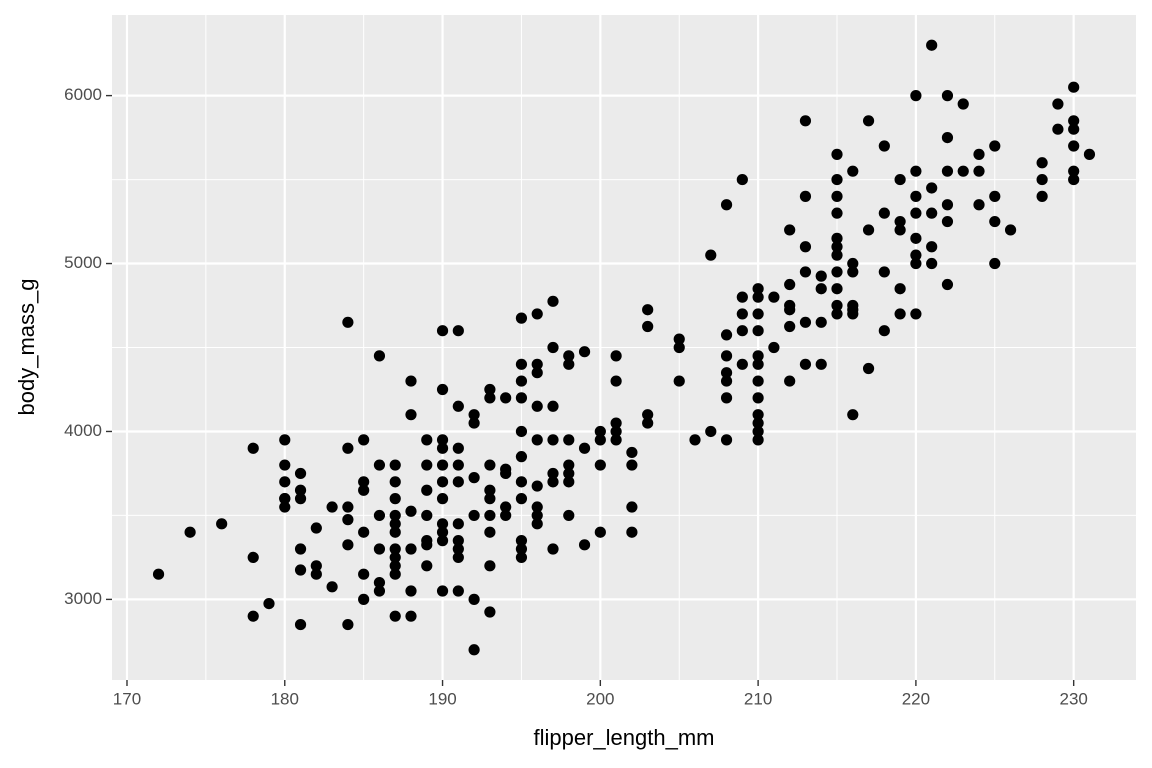  What do you see at coordinates (83, 262) in the screenshot?
I see `y-tick-label: 5000` at bounding box center [83, 262].